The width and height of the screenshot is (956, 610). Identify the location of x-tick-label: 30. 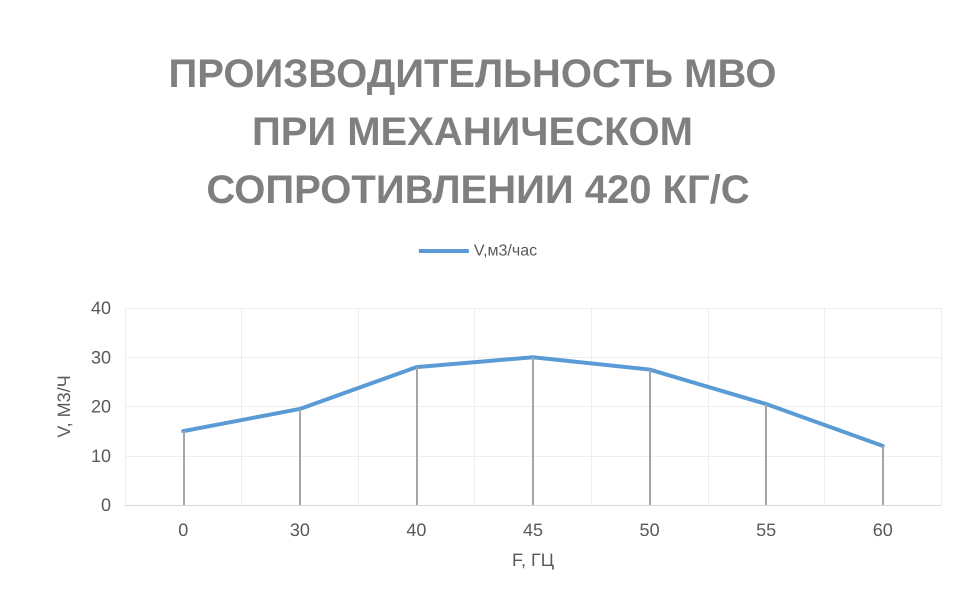
(300, 530).